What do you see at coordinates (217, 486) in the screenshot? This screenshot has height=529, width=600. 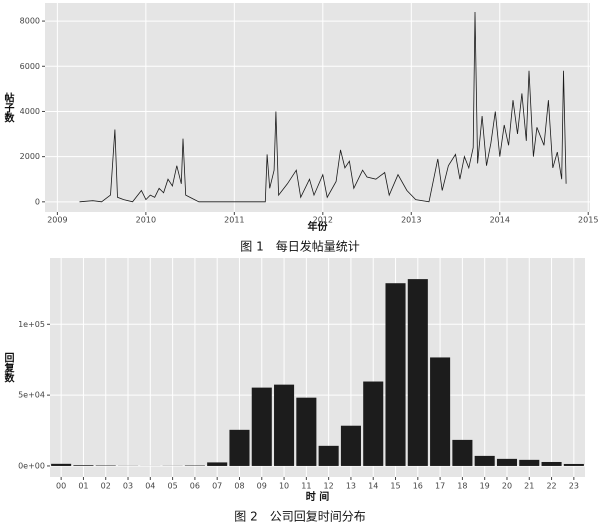 I see `x-tick-label: 07` at bounding box center [217, 486].